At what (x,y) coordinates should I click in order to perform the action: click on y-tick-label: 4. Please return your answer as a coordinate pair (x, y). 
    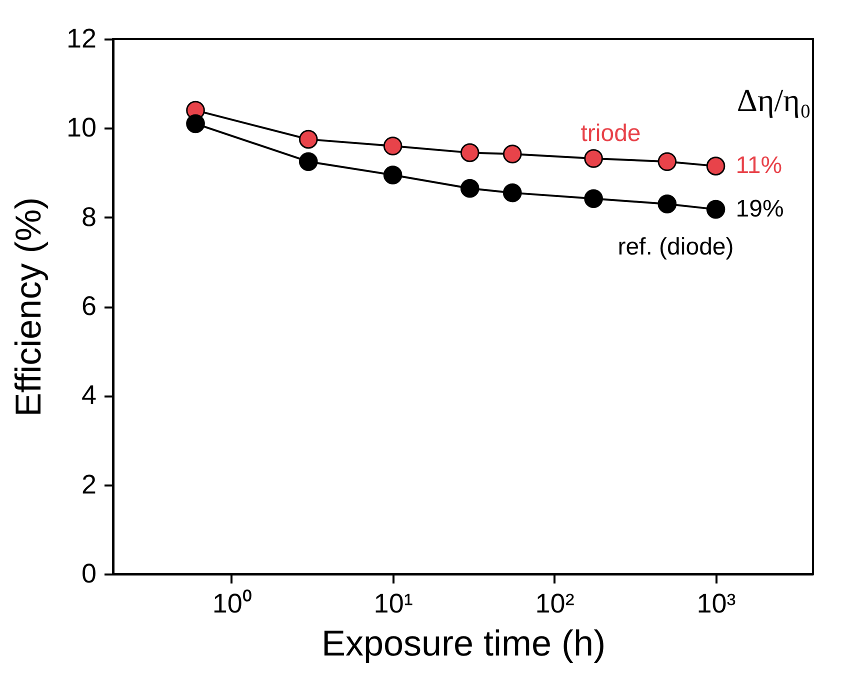
    Looking at the image, I should click on (88, 395).